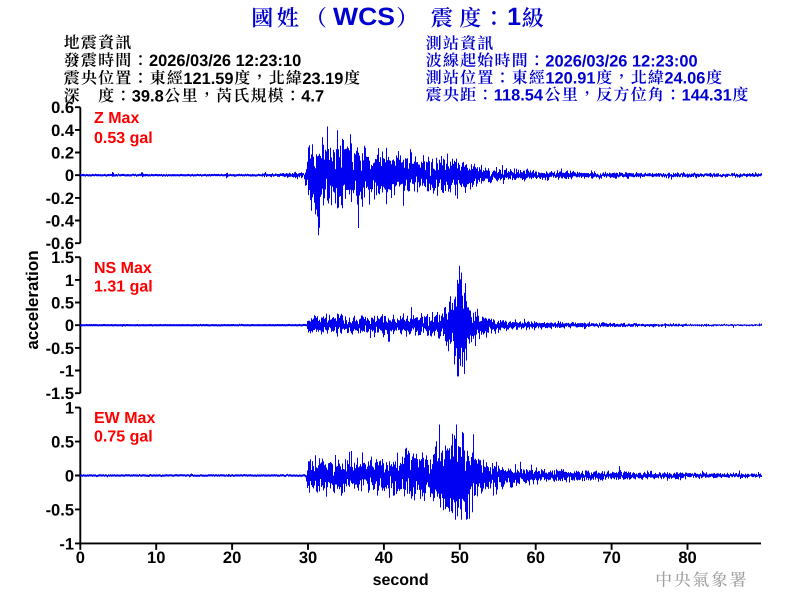 The width and height of the screenshot is (800, 600). I want to click on svg-text: 23.19, so click(322, 79).